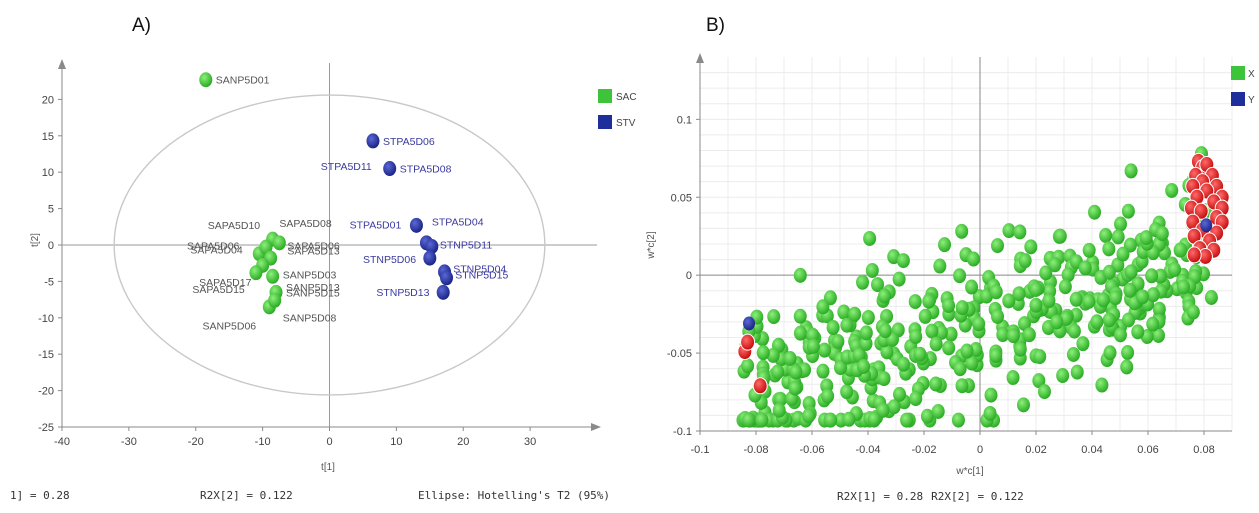  What do you see at coordinates (313, 294) in the screenshot?
I see `panel-a-point-label: SANP5D15` at bounding box center [313, 294].